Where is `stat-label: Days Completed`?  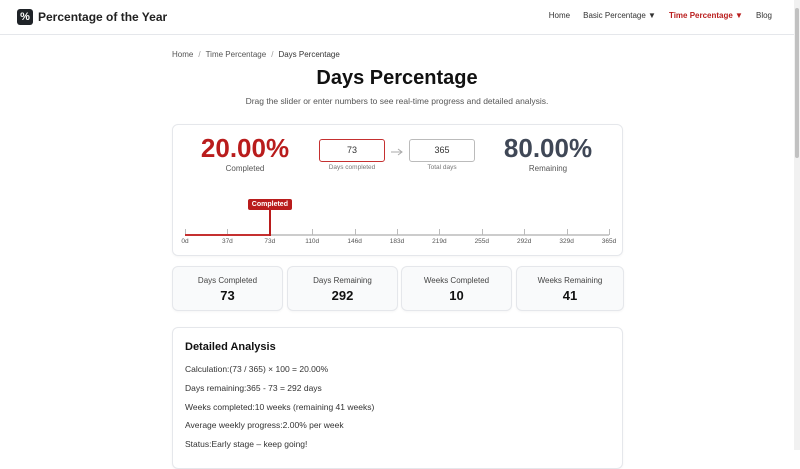
stat-label: Days Completed is located at coordinates (227, 280).